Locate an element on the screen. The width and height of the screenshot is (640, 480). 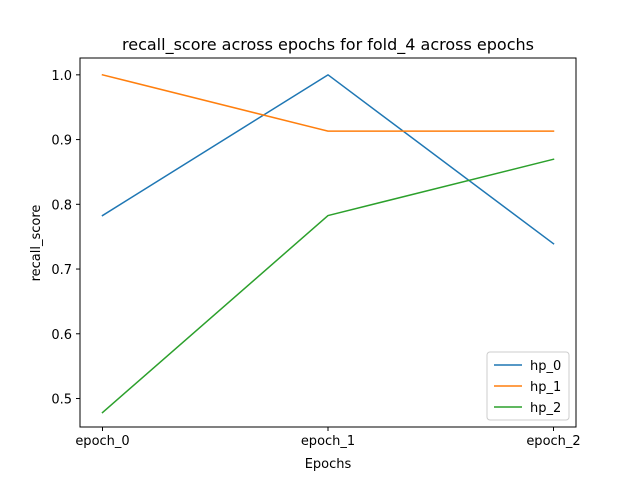
y-tick-label: 0.6 is located at coordinates (61, 335).